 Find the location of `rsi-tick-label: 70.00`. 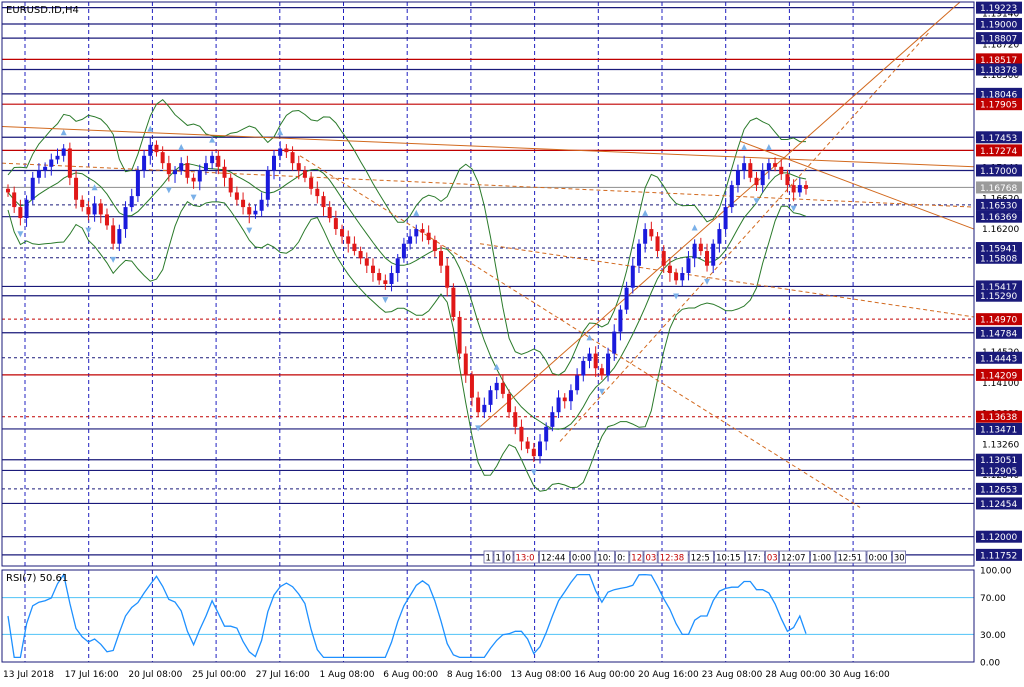

rsi-tick-label: 70.00 is located at coordinates (993, 599).